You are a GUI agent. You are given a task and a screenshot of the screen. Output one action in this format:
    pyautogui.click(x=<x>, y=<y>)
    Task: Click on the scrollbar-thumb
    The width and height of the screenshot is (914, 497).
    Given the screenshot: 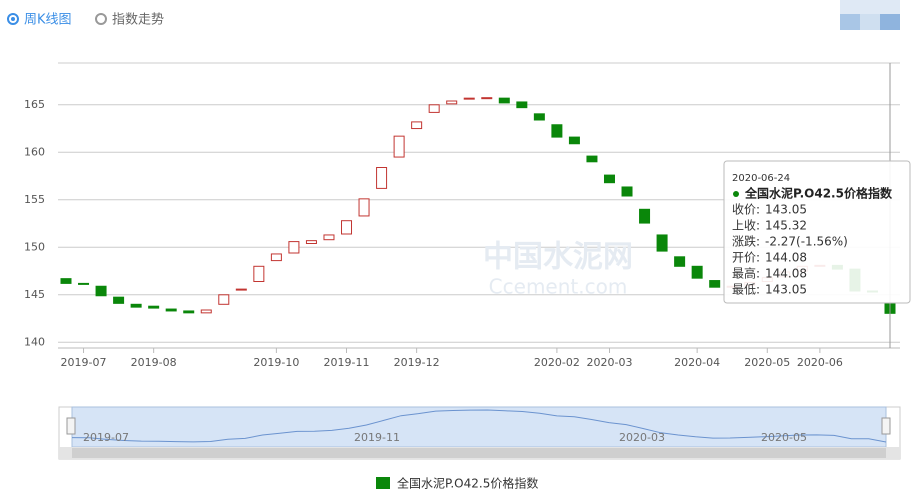 What is the action you would take?
    pyautogui.click(x=479, y=453)
    